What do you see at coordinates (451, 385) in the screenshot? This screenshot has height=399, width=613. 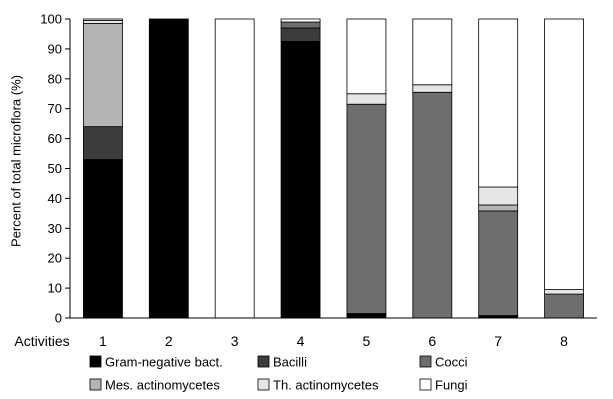 I see `legend-label: Fungi` at bounding box center [451, 385].